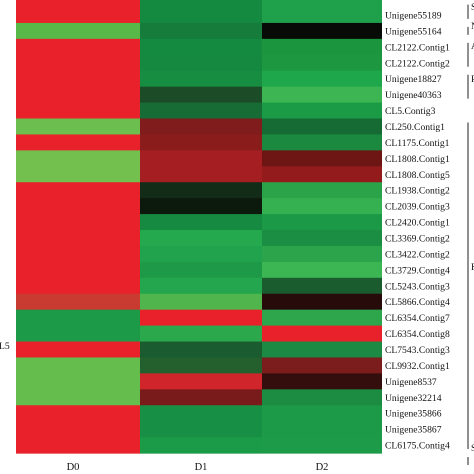 The image size is (474, 474). Describe the element at coordinates (413, 95) in the screenshot. I see `row-label: Unigene40363` at that location.